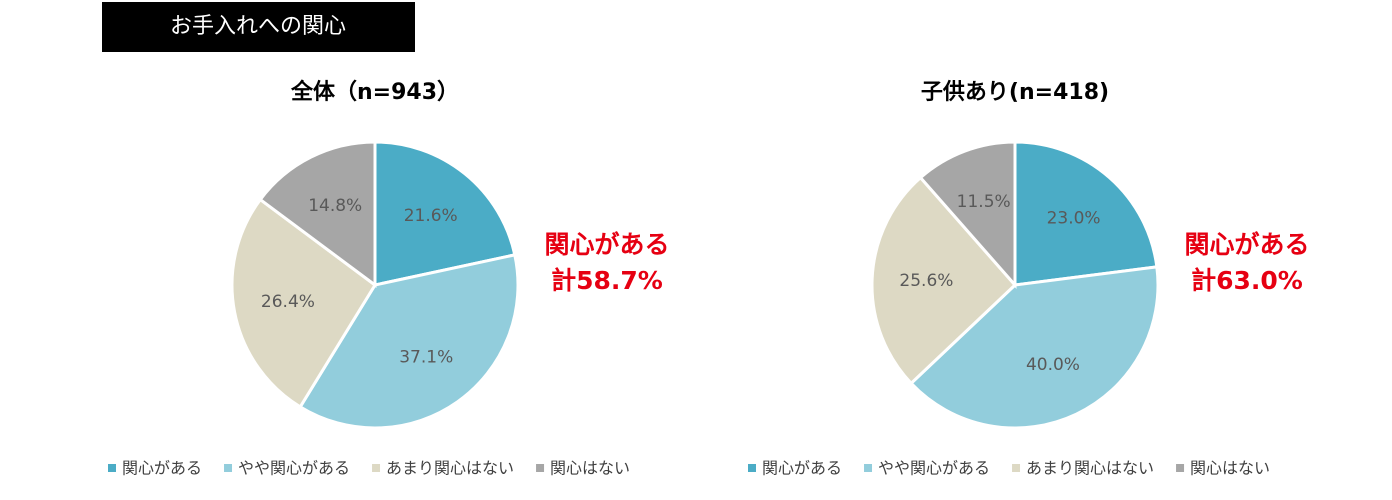  I want to click on data-label: 40.0%, so click(1053, 365).